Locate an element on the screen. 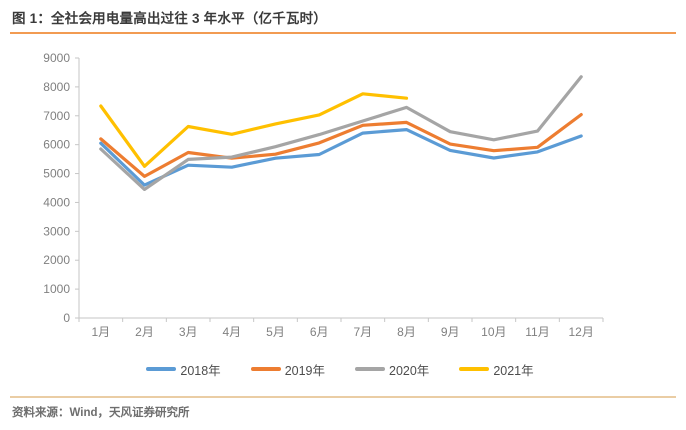 Image resolution: width=686 pixels, height=430 pixels. x-tick-label: 10月 is located at coordinates (493, 332).